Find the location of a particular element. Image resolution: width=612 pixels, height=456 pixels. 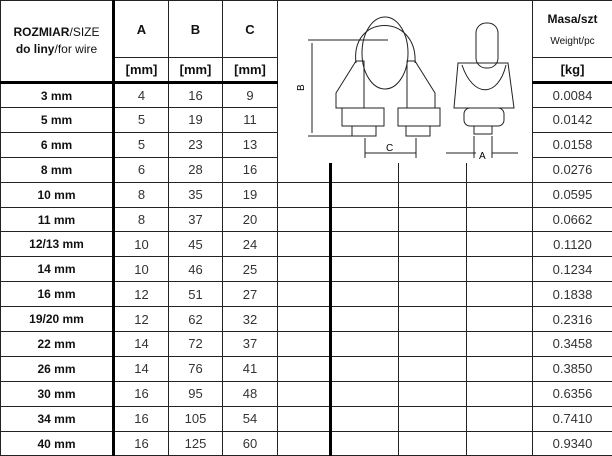

c-cell: 54 is located at coordinates (250, 418).